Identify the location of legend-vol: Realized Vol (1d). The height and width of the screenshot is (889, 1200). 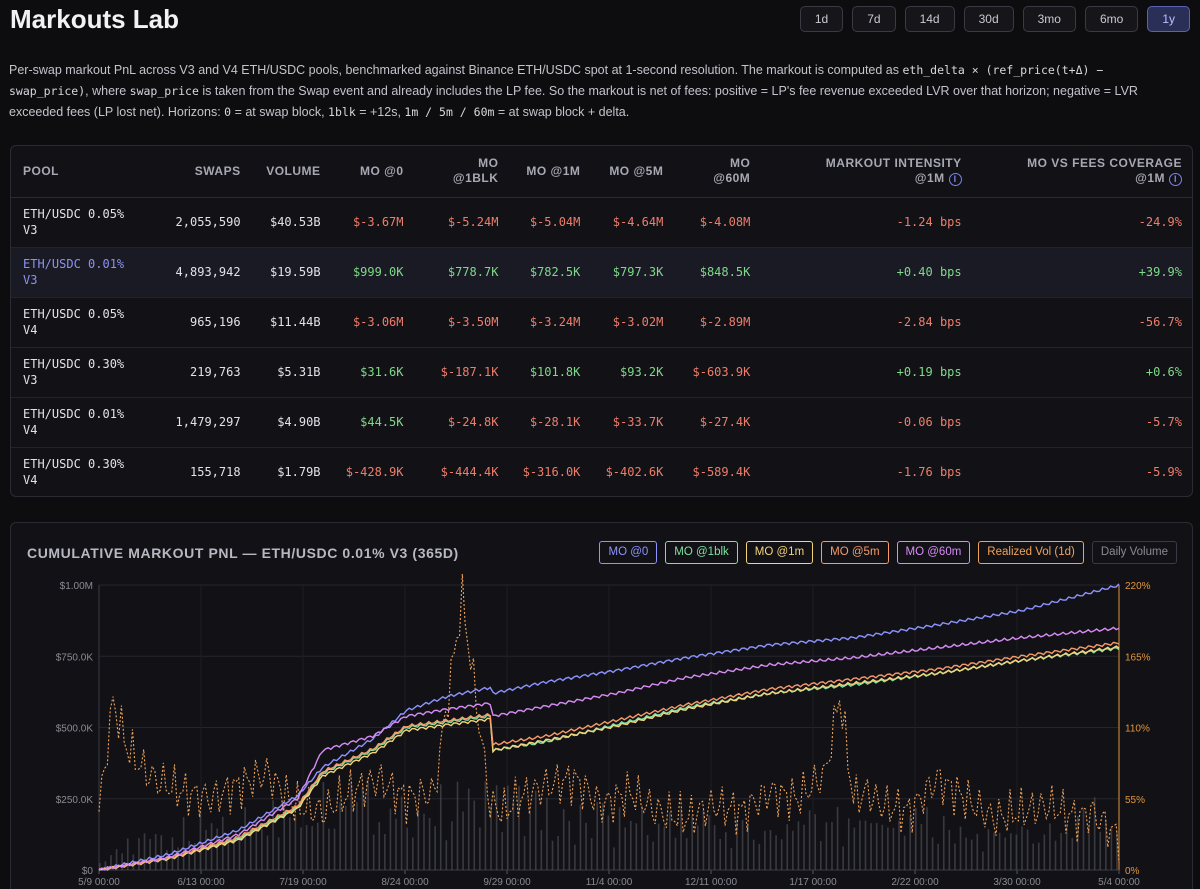
(1031, 552).